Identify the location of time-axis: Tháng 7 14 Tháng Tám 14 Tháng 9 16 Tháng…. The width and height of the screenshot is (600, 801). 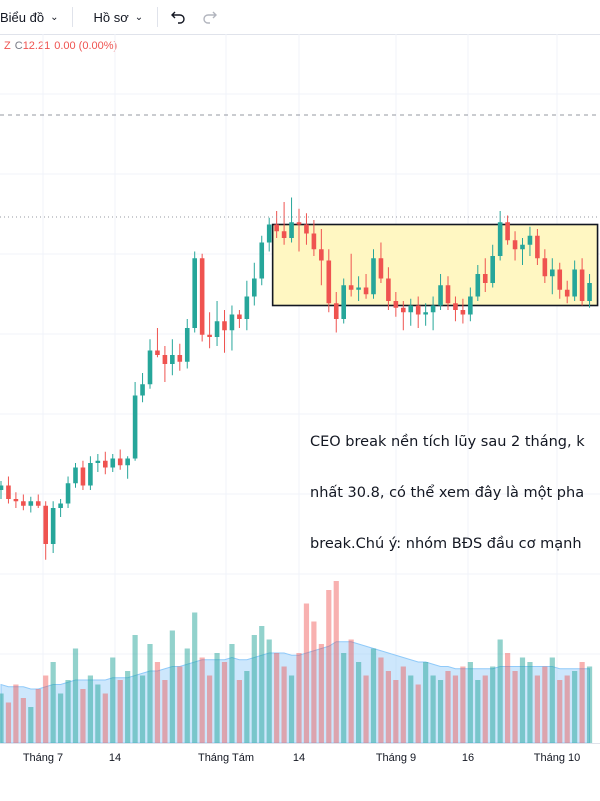
(300, 772).